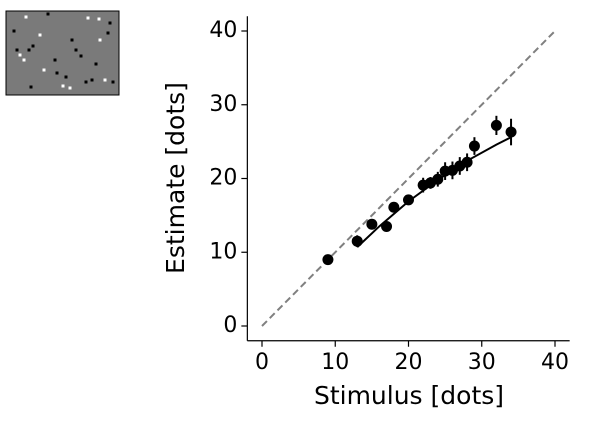 This screenshot has width=592, height=423. I want to click on y-tick-label: 20, so click(223, 178).